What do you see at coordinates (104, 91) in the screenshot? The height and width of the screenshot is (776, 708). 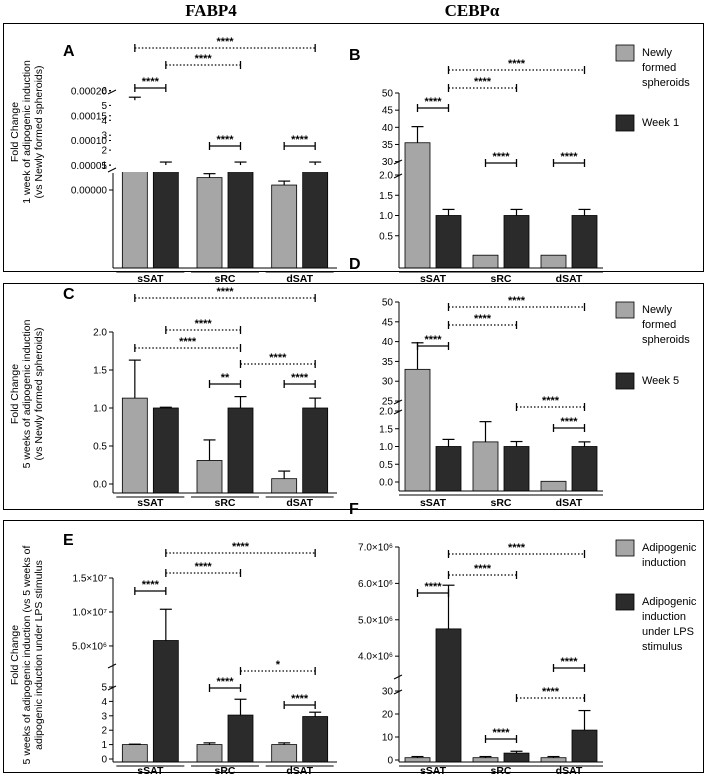 I see `panel-a-y-tick-label: 6` at bounding box center [104, 91].